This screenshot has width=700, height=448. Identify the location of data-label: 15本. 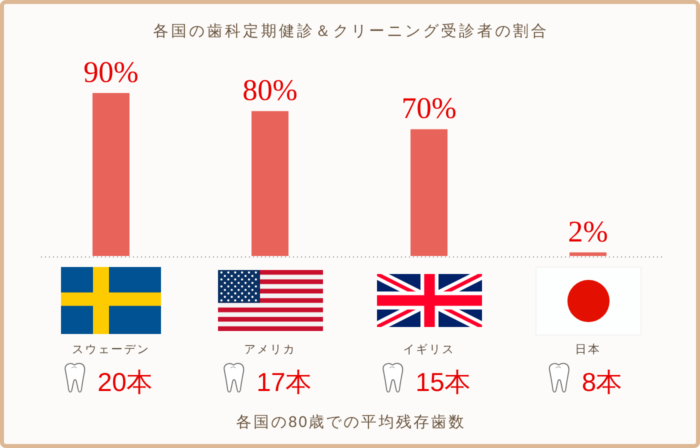
(443, 382).